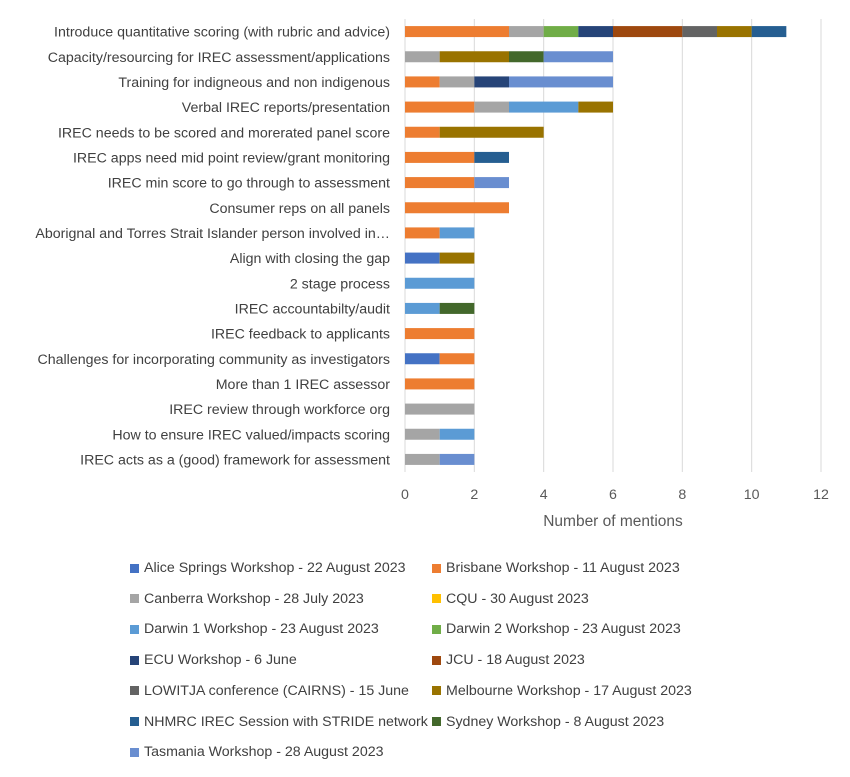 Image resolution: width=850 pixels, height=777 pixels. Describe the element at coordinates (821, 495) in the screenshot. I see `x-tick-label: 12` at that location.